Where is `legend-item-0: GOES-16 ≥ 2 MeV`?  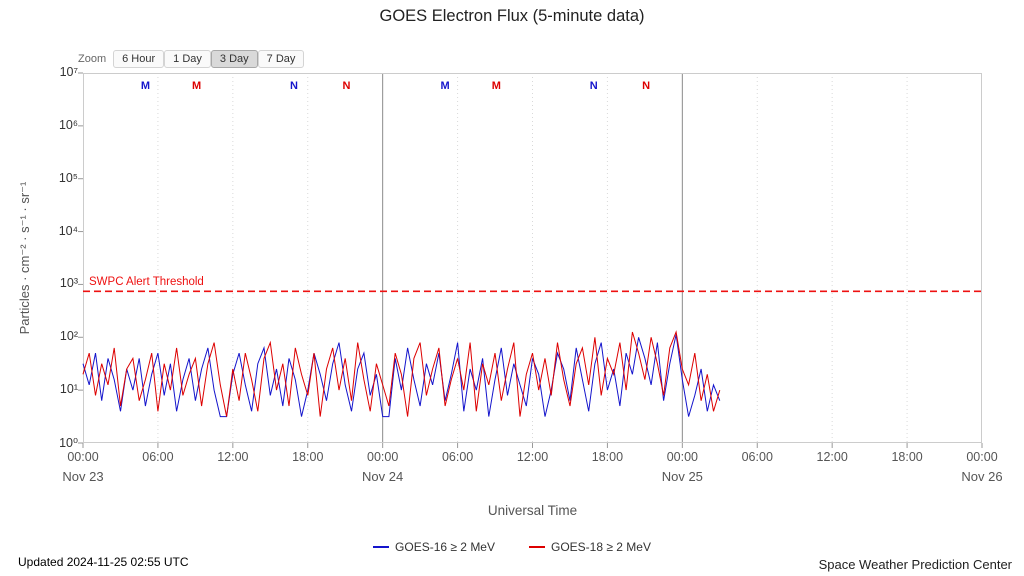
legend-item-0: GOES-16 ≥ 2 MeV is located at coordinates (434, 547).